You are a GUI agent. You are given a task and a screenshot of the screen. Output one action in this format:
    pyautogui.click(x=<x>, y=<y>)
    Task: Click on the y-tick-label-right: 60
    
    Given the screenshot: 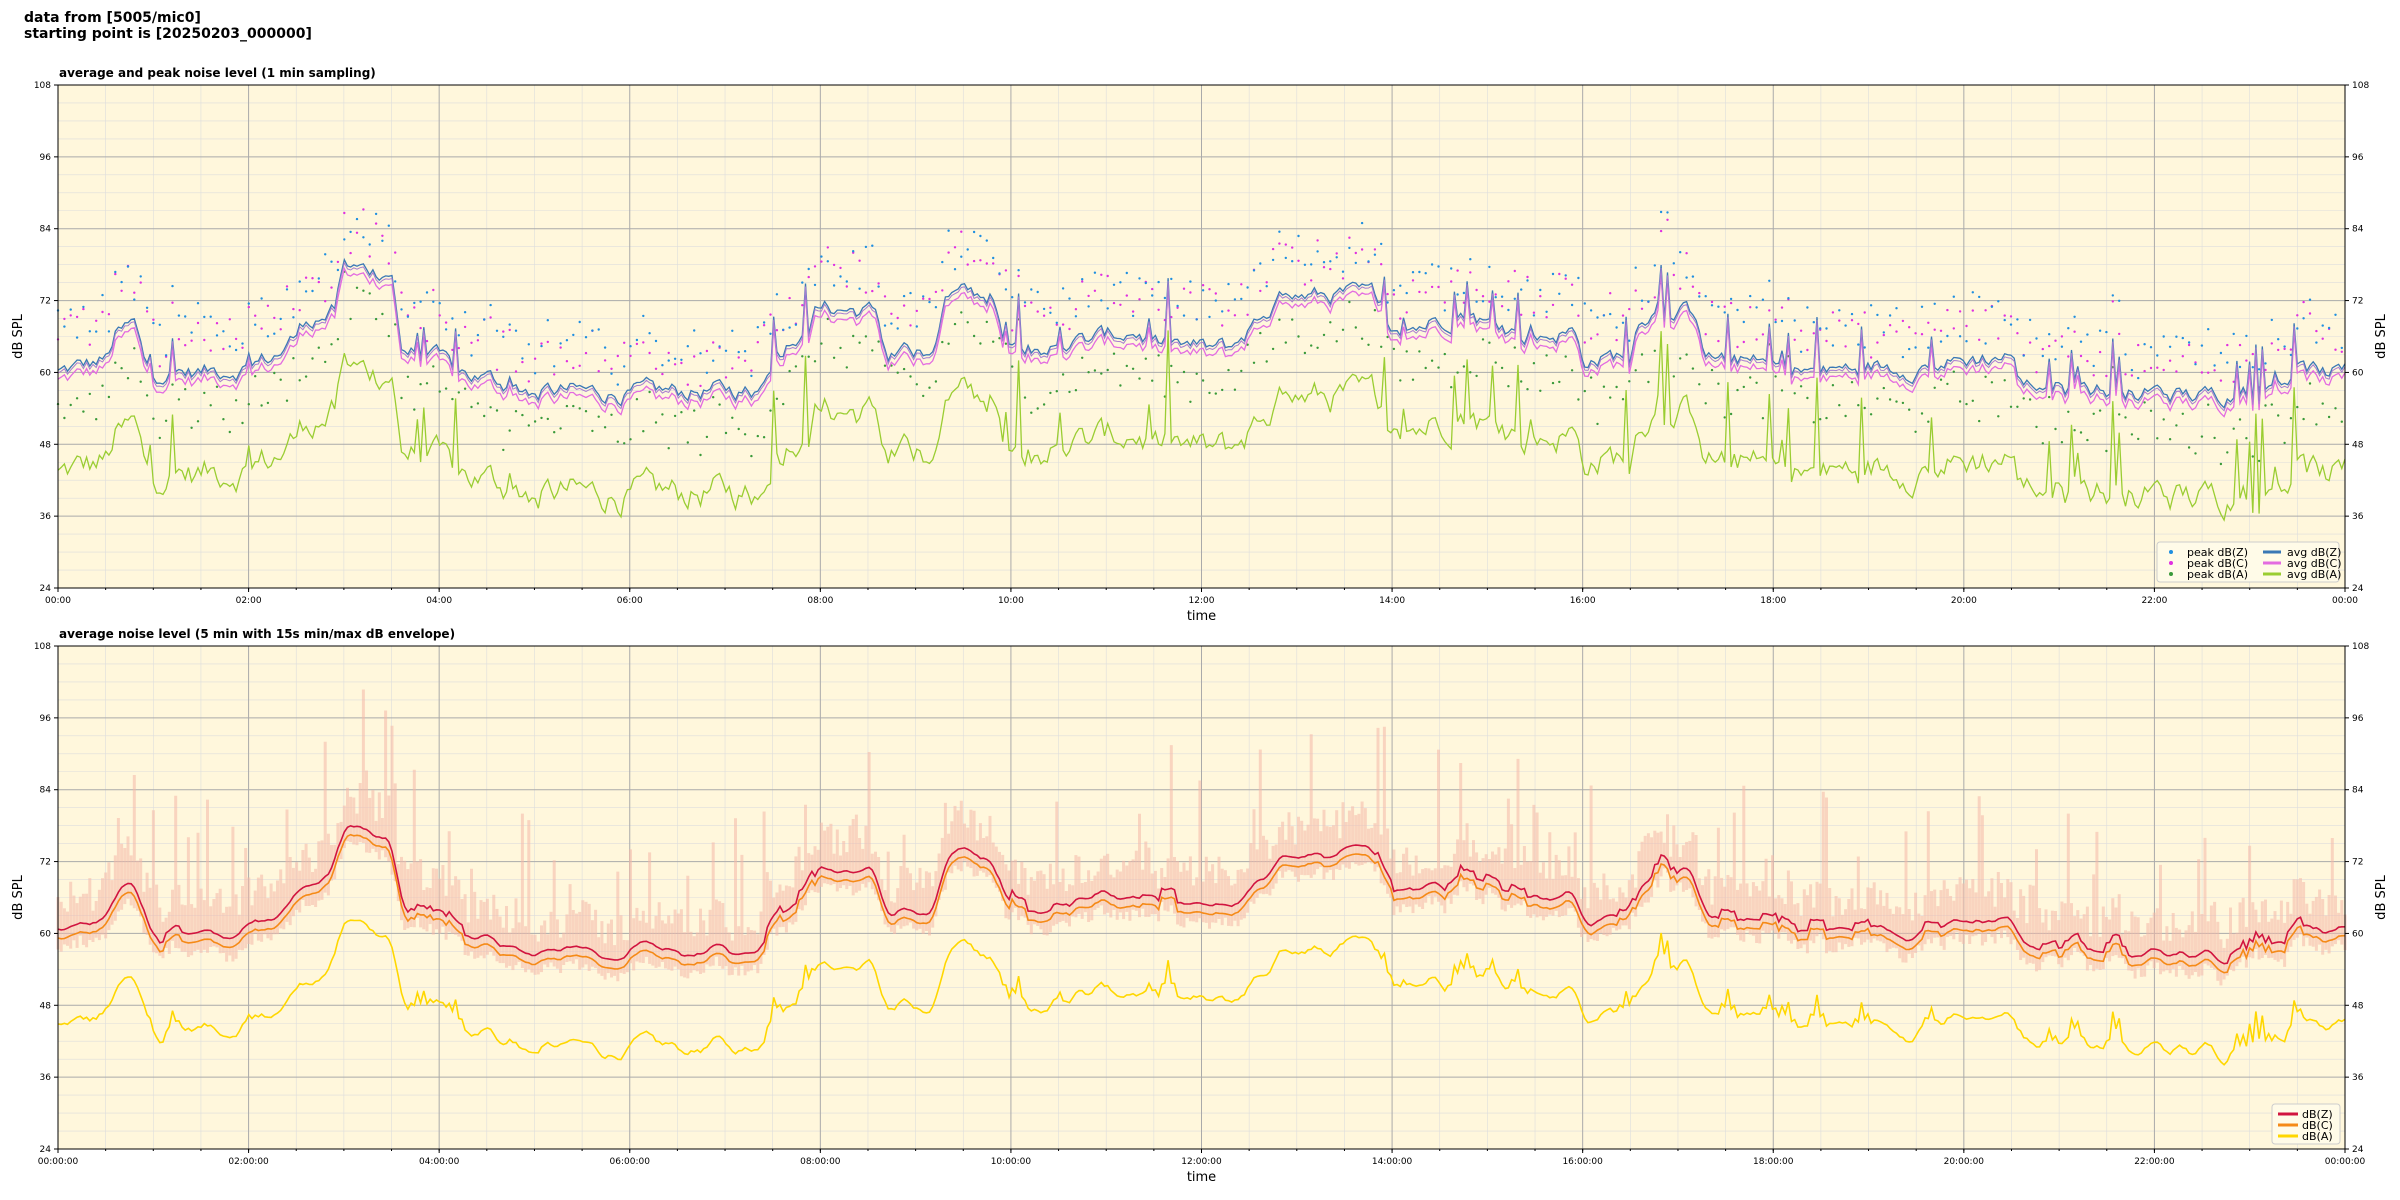 What is the action you would take?
    pyautogui.click(x=2358, y=373)
    